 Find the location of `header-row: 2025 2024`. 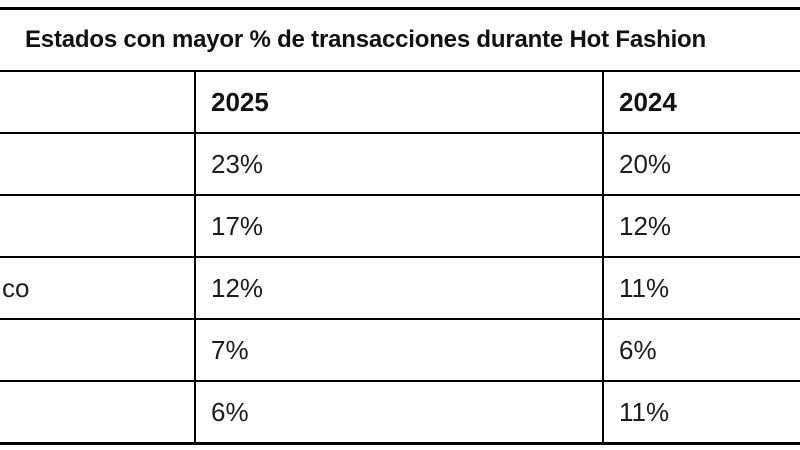

header-row: 2025 2024 is located at coordinates (400, 103).